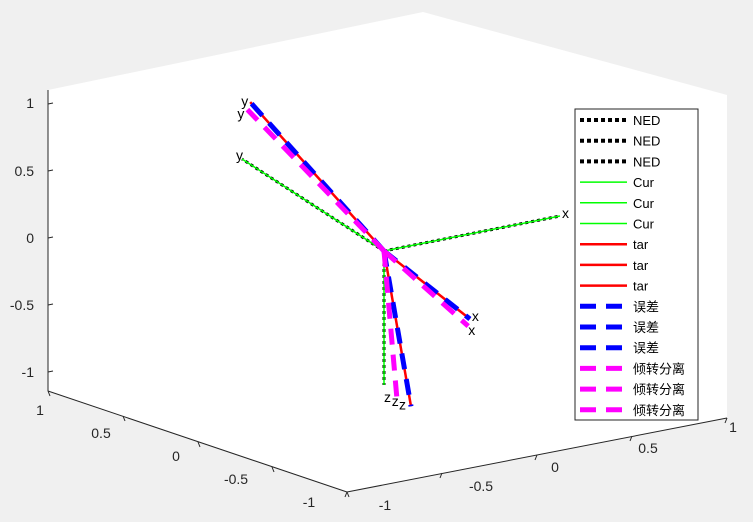  What do you see at coordinates (239, 155) in the screenshot?
I see `axis-end-label-NED-y: y` at bounding box center [239, 155].